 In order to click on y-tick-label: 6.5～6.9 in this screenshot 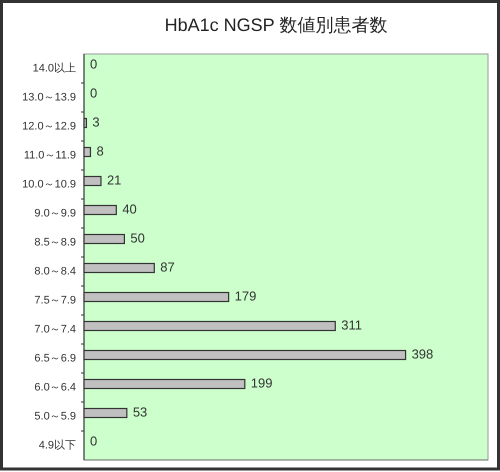, I will do `click(55, 358)`.